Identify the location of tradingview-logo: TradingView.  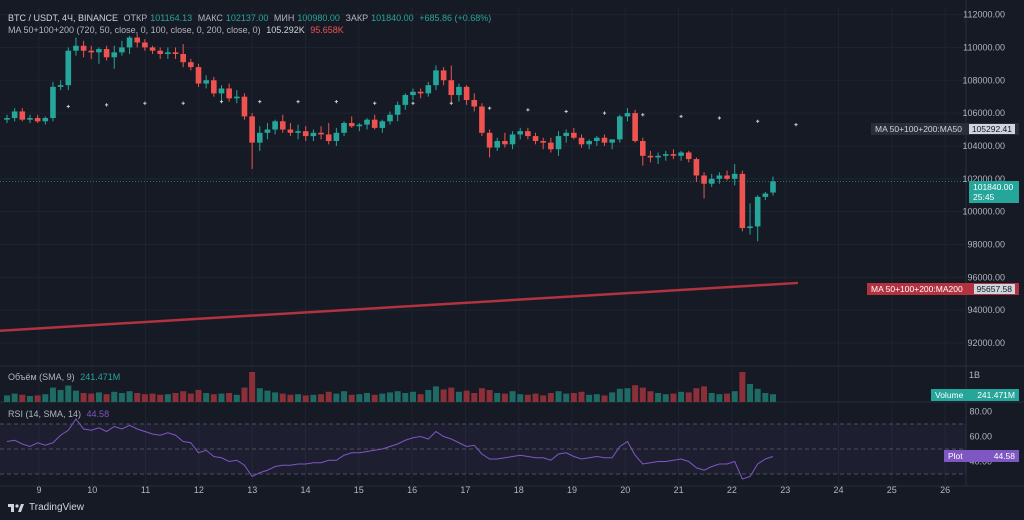
(46, 507).